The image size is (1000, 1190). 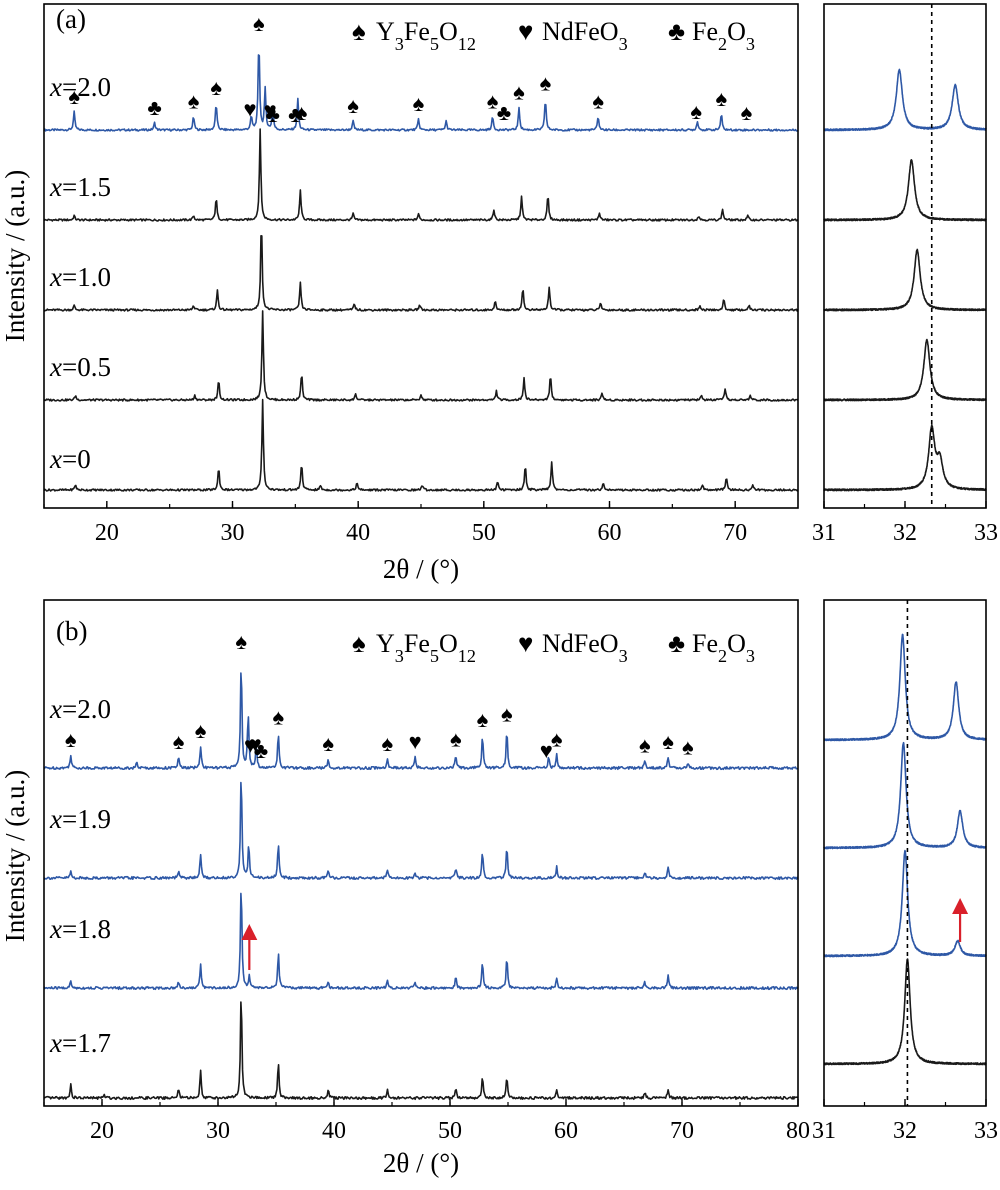 I want to click on x-tick-label: 33, so click(x=986, y=1131).